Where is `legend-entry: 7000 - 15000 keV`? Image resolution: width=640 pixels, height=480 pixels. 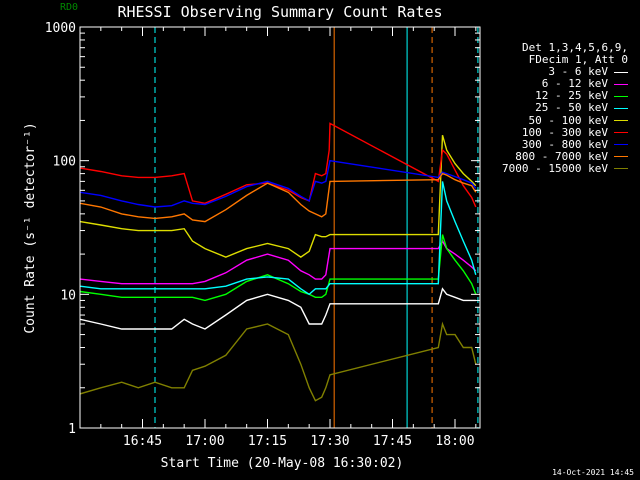
legend-entry: 7000 - 15000 keV is located at coordinates (565, 168).